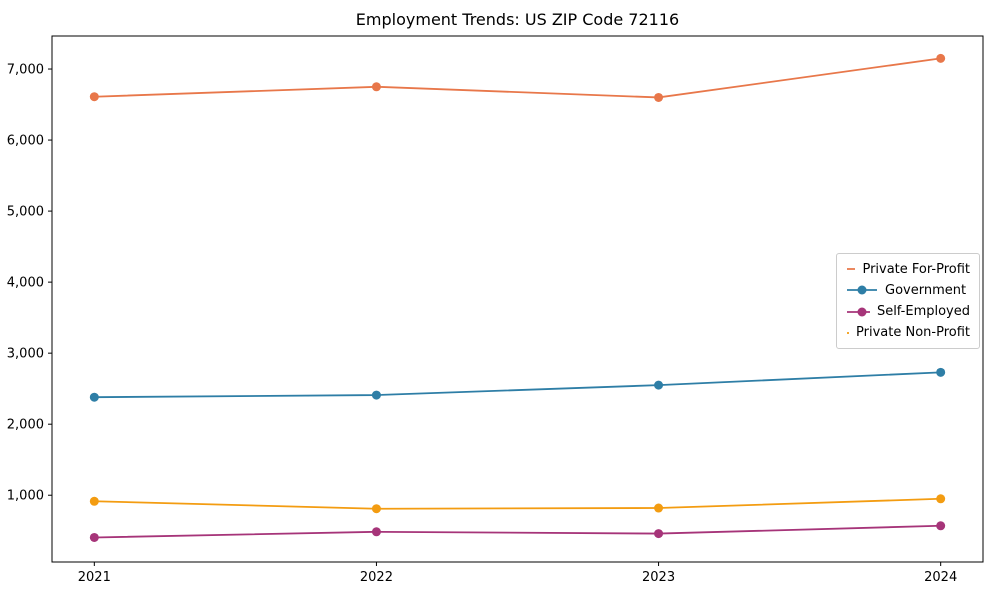  Describe the element at coordinates (658, 577) in the screenshot. I see `x-tick-label: 2023` at that location.